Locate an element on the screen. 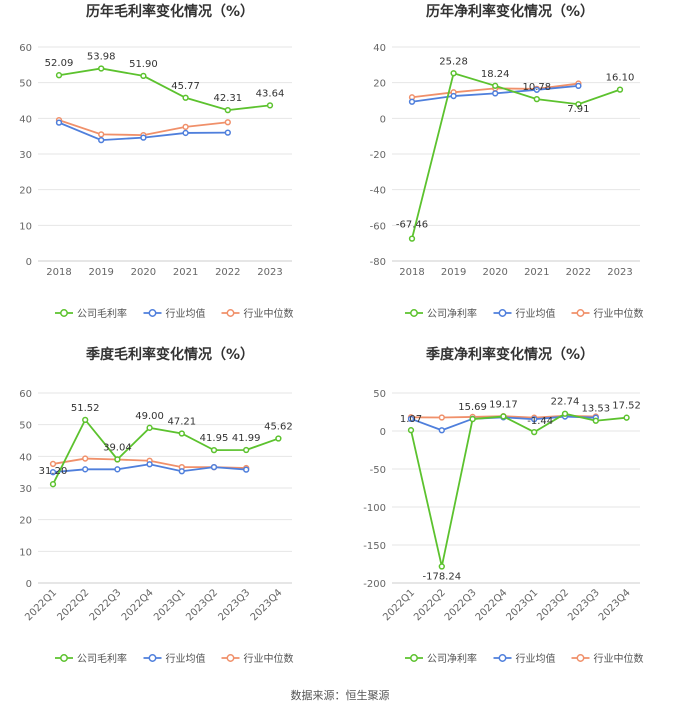 This screenshot has height=712, width=680. data-label: -1.44 is located at coordinates (540, 421).